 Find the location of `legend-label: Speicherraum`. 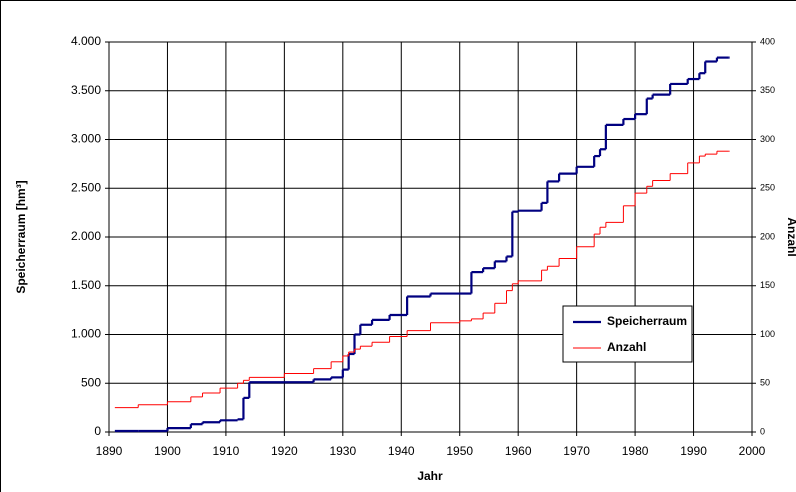

legend-label: Speicherraum is located at coordinates (647, 321).